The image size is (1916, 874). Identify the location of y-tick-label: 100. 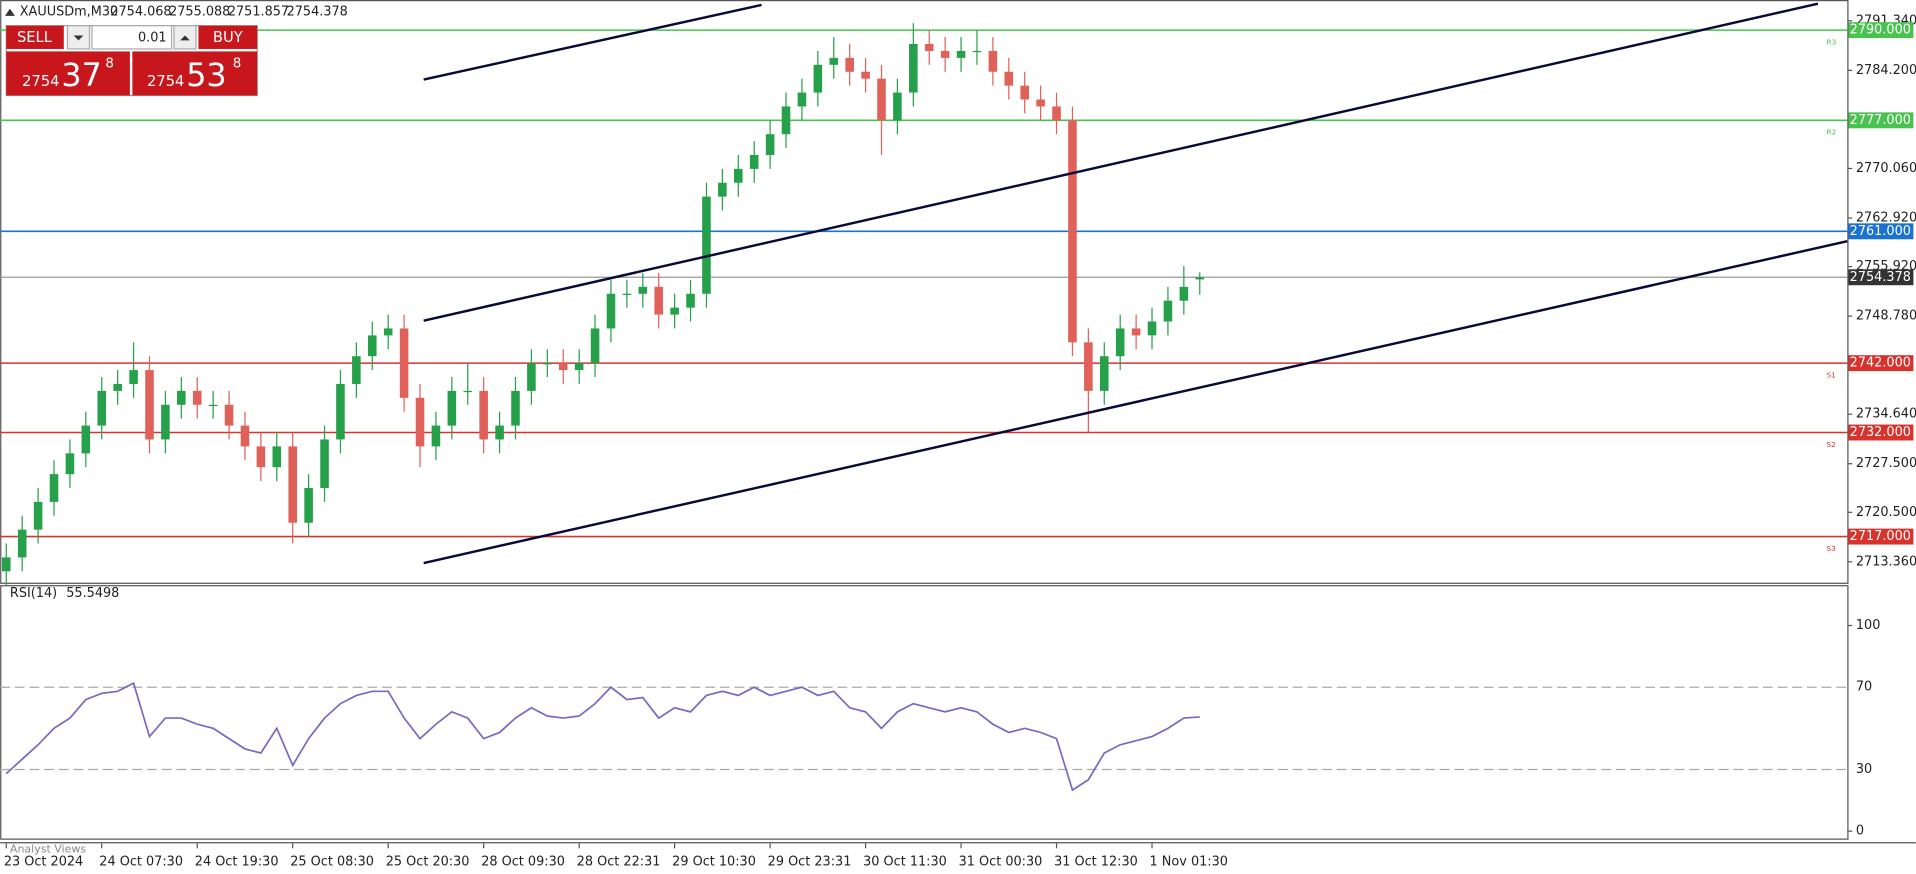
(1868, 625).